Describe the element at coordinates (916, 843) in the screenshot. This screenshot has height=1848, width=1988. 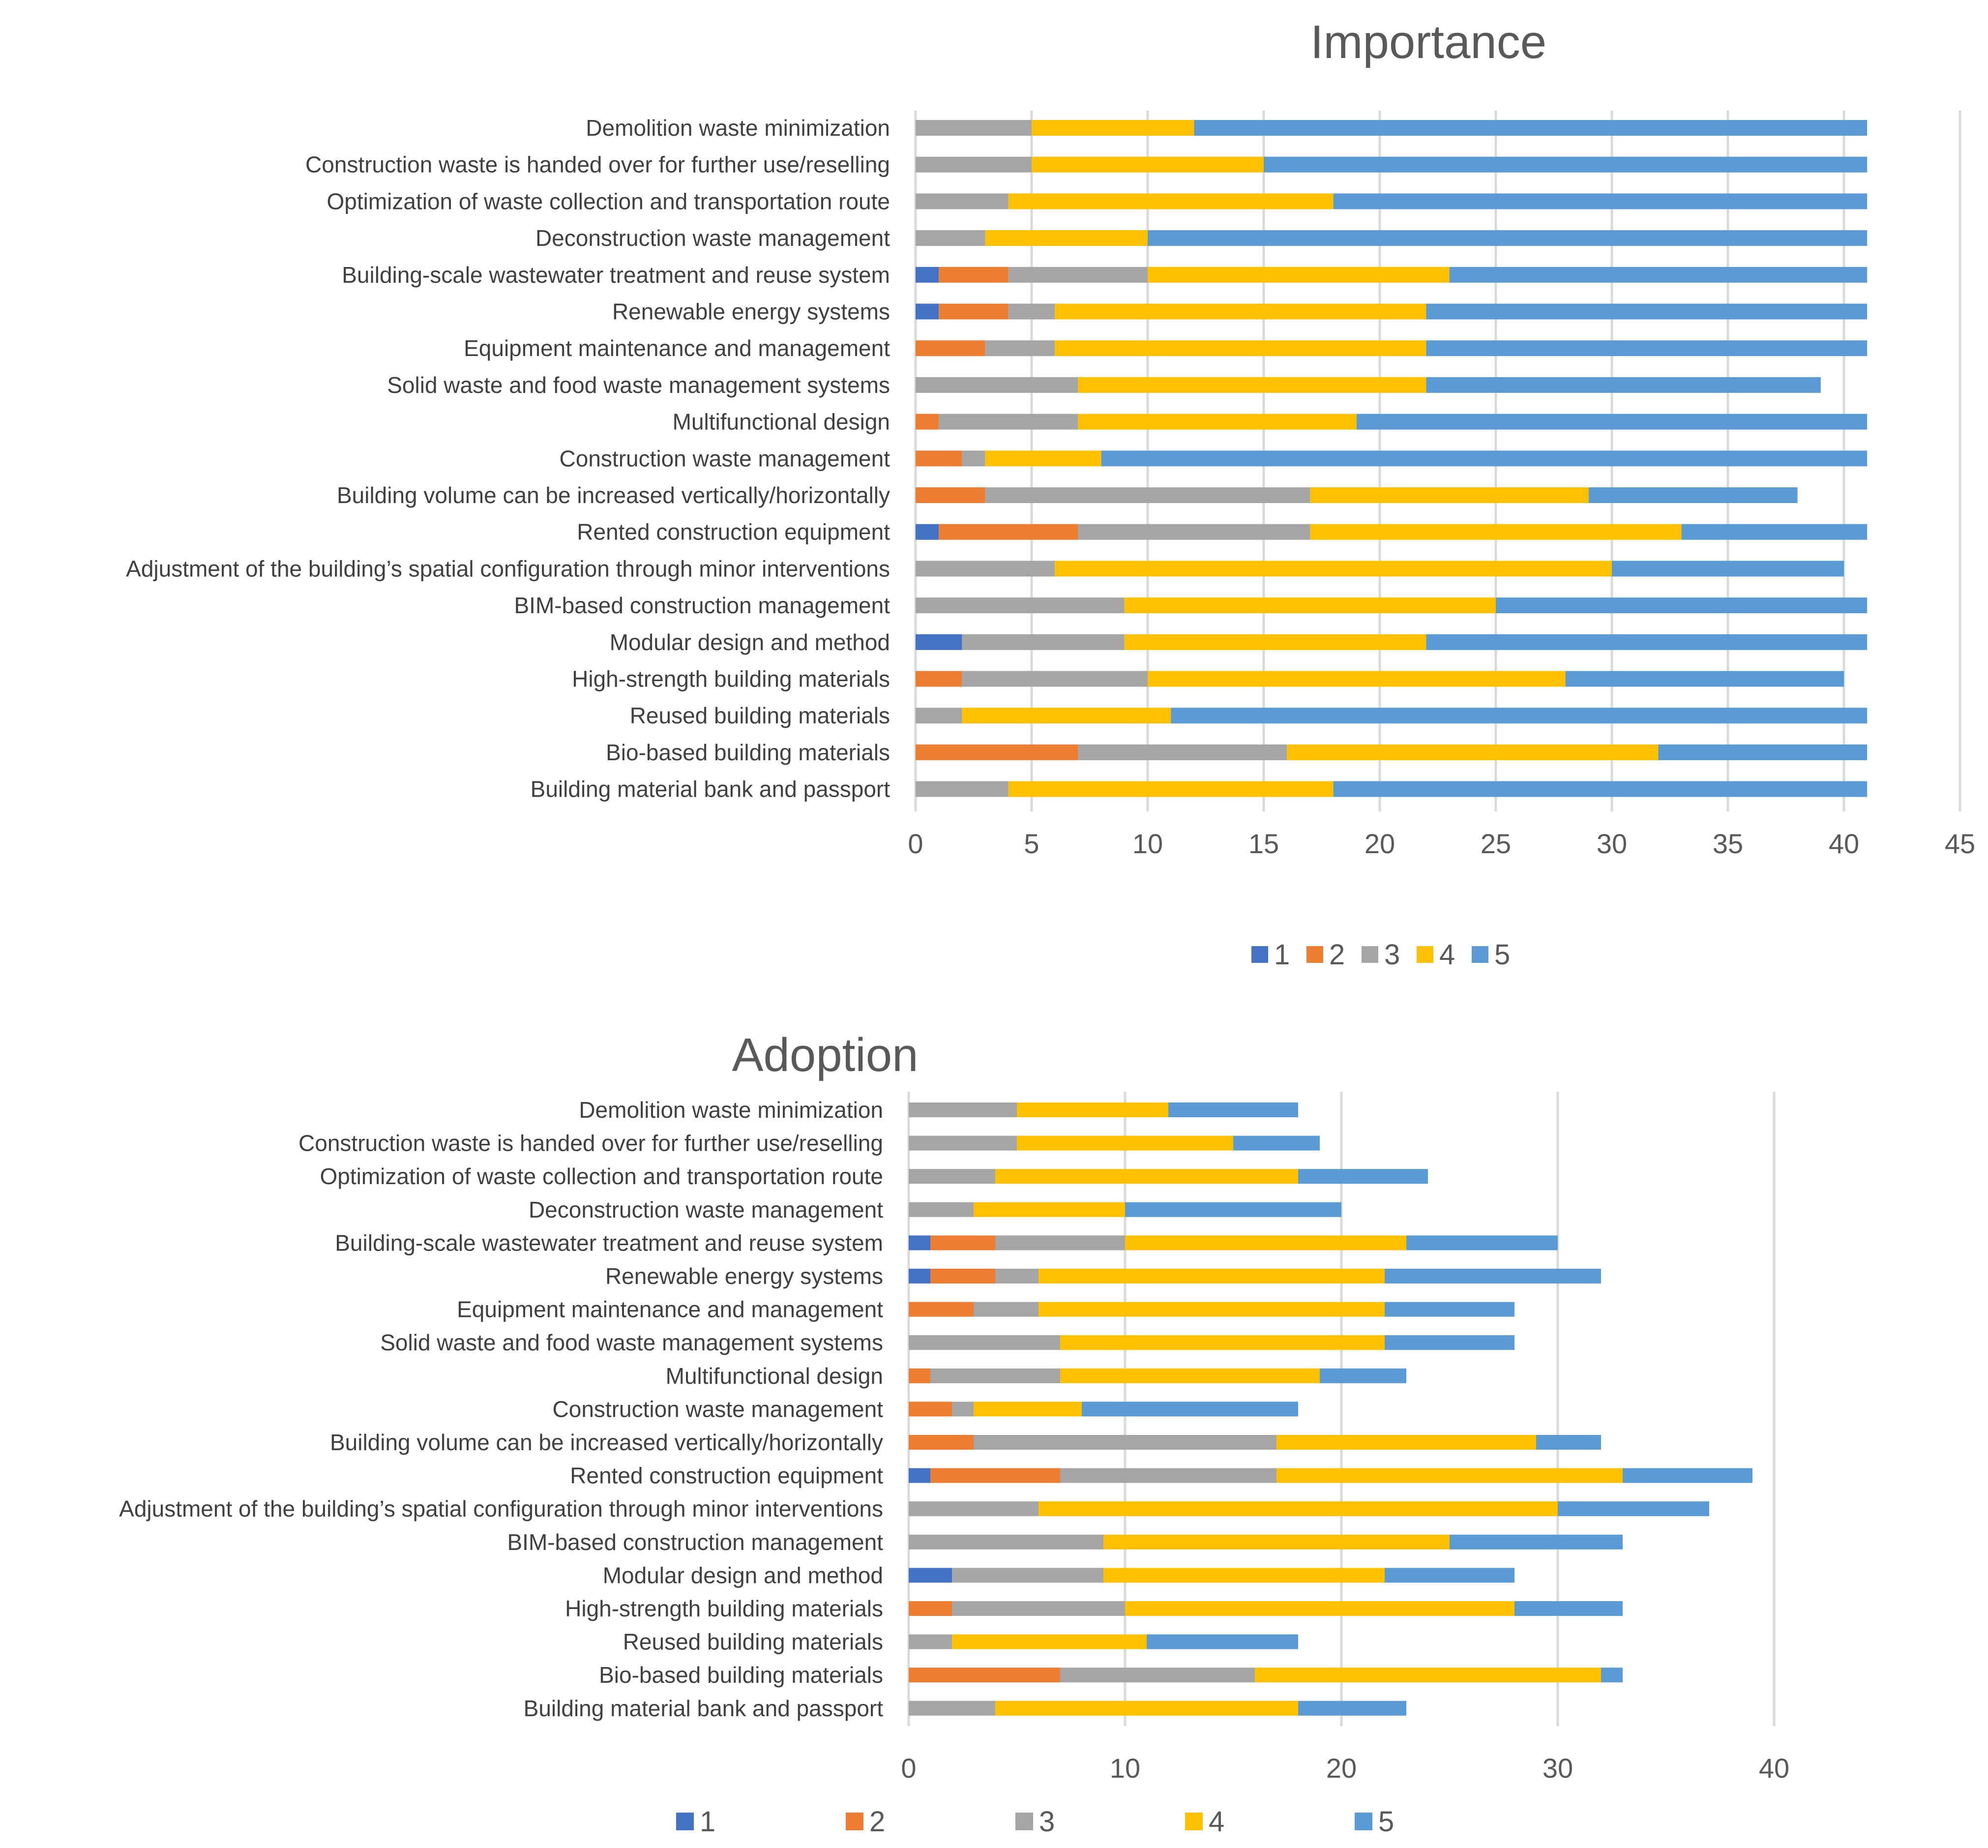
I see `importance-x-tick-label: 0` at that location.